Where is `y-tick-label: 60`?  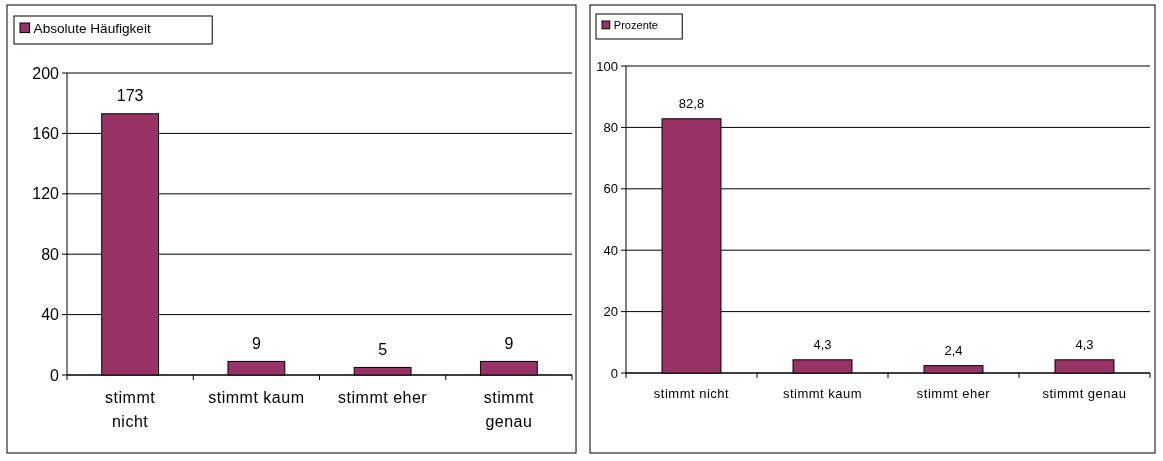
y-tick-label: 60 is located at coordinates (610, 189).